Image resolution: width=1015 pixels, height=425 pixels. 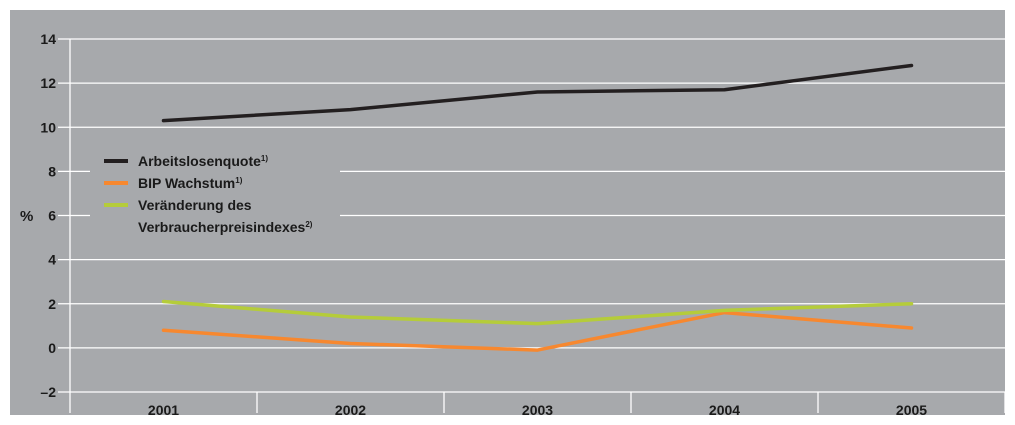 I want to click on y-tick-labels: 14 12 10 8 6 4 2 0 –2, so click(x=48, y=215).